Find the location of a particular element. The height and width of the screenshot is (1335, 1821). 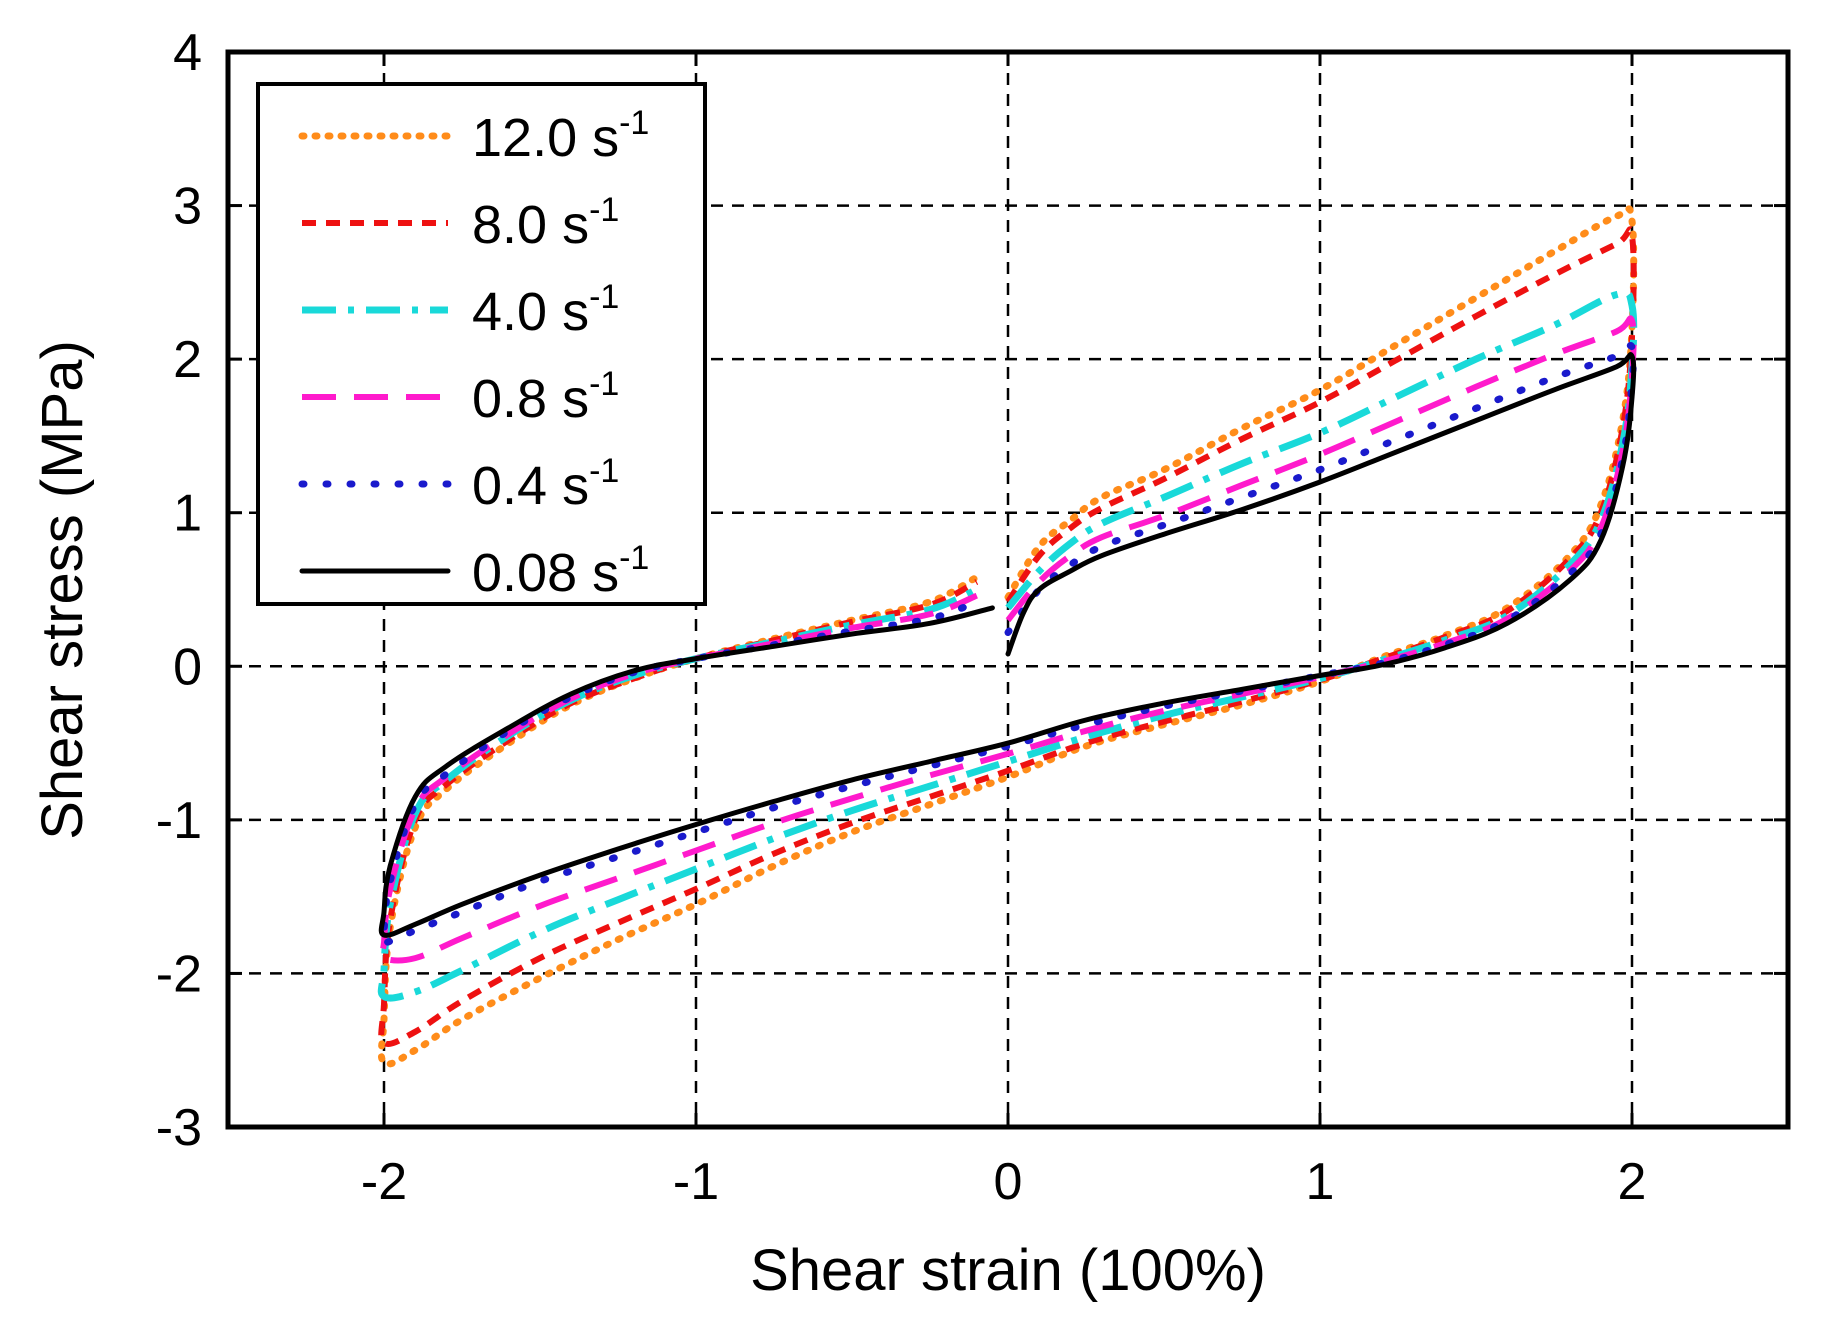

y-tick-label: 2 is located at coordinates (187, 360).